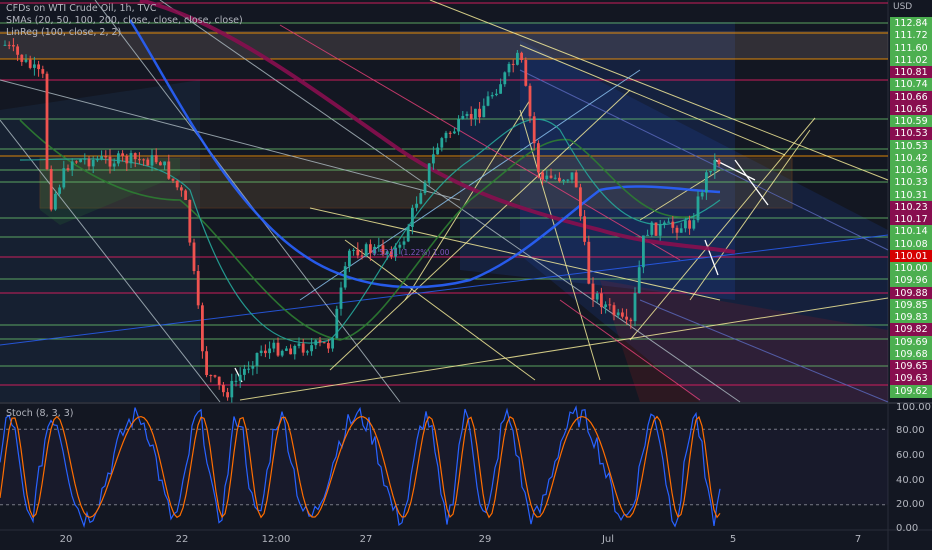 The height and width of the screenshot is (550, 932). Describe the element at coordinates (911, 48) in the screenshot. I see `price-tag: 111.60` at that location.